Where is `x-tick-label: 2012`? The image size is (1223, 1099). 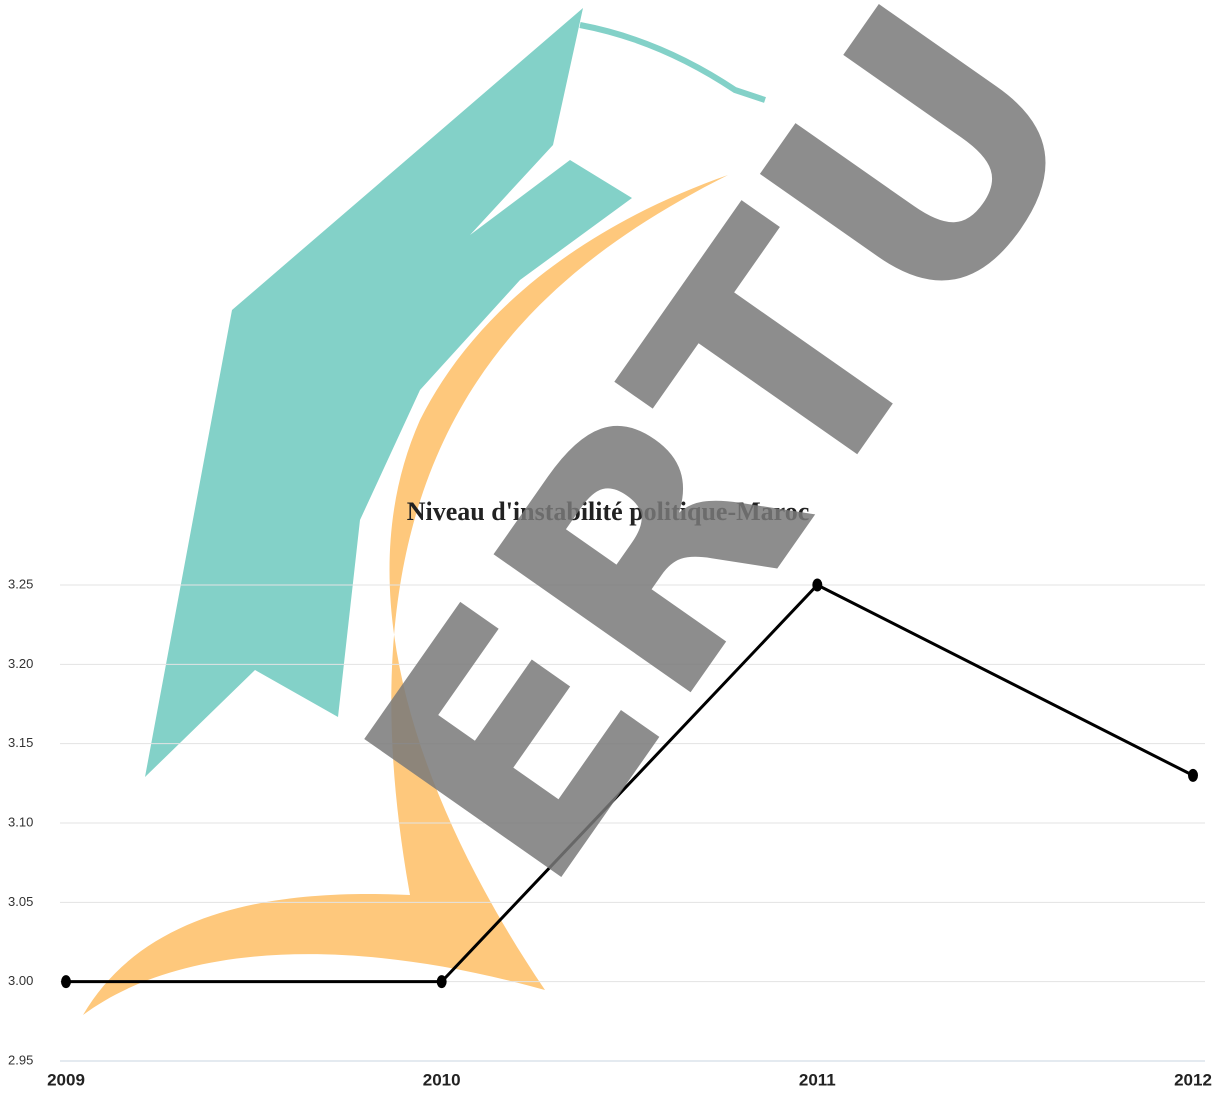
x-tick-label: 2012 is located at coordinates (1193, 1079).